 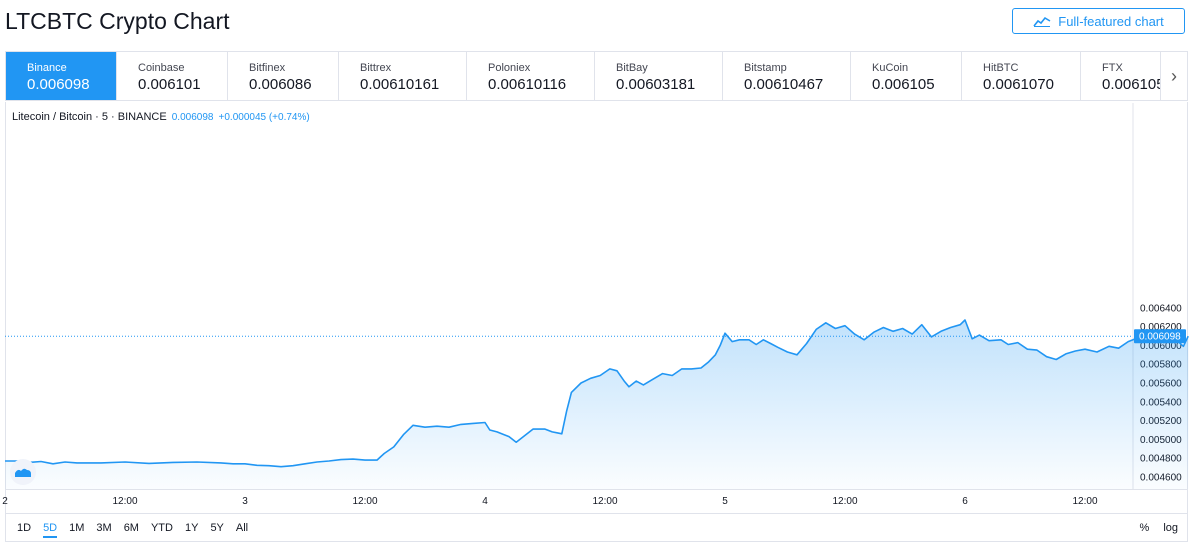 What do you see at coordinates (264, 117) in the screenshot?
I see `legend-change: +0.000045 (+0.74%)` at bounding box center [264, 117].